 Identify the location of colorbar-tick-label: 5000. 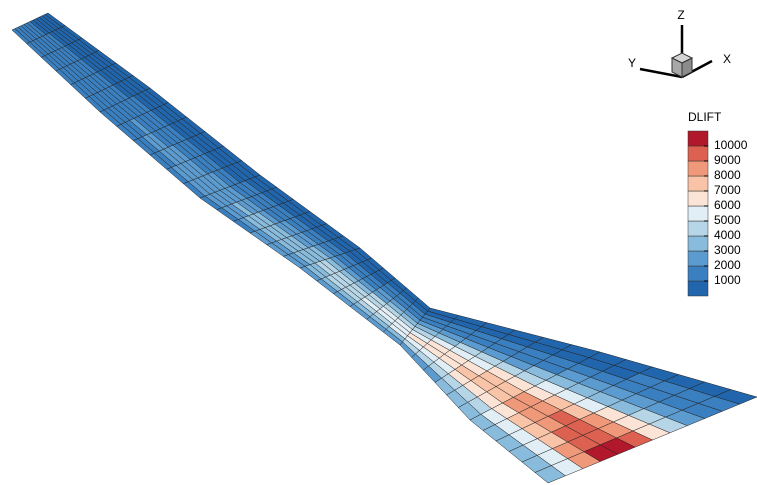
(727, 220).